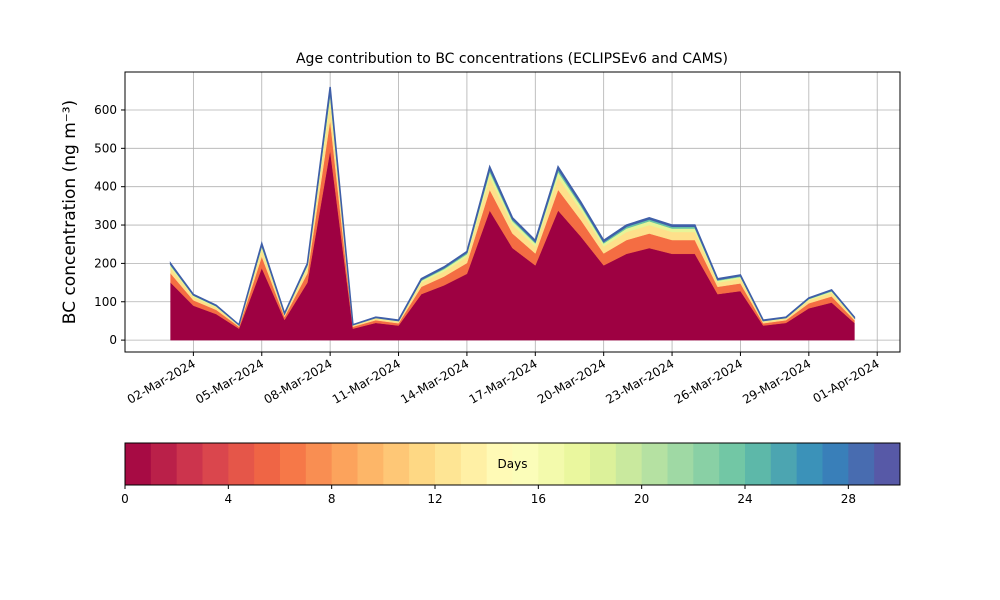 The height and width of the screenshot is (600, 1000). What do you see at coordinates (848, 499) in the screenshot?
I see `colorbar-tick-label: 28` at bounding box center [848, 499].